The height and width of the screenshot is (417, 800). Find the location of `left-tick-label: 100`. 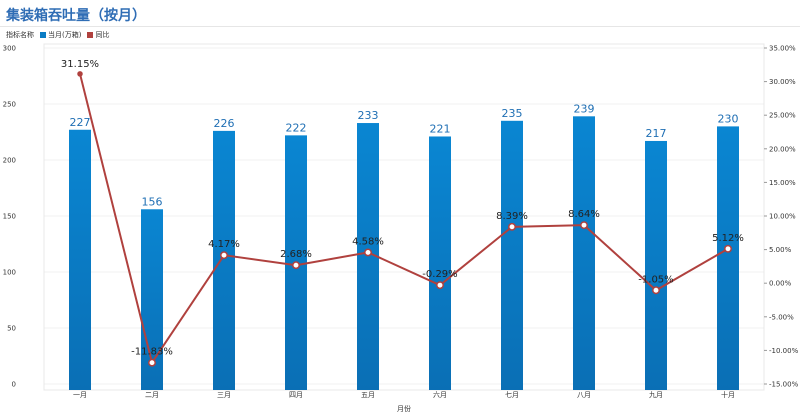

left-tick-label: 100 is located at coordinates (9, 273).